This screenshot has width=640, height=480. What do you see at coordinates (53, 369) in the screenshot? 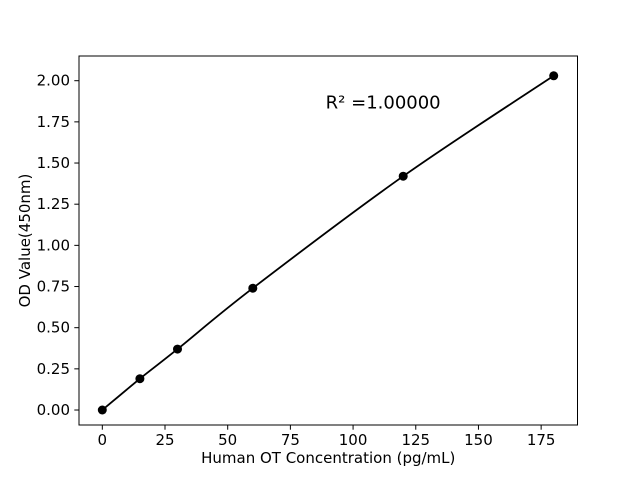
I see `y-tick-label: 0.25` at bounding box center [53, 369].